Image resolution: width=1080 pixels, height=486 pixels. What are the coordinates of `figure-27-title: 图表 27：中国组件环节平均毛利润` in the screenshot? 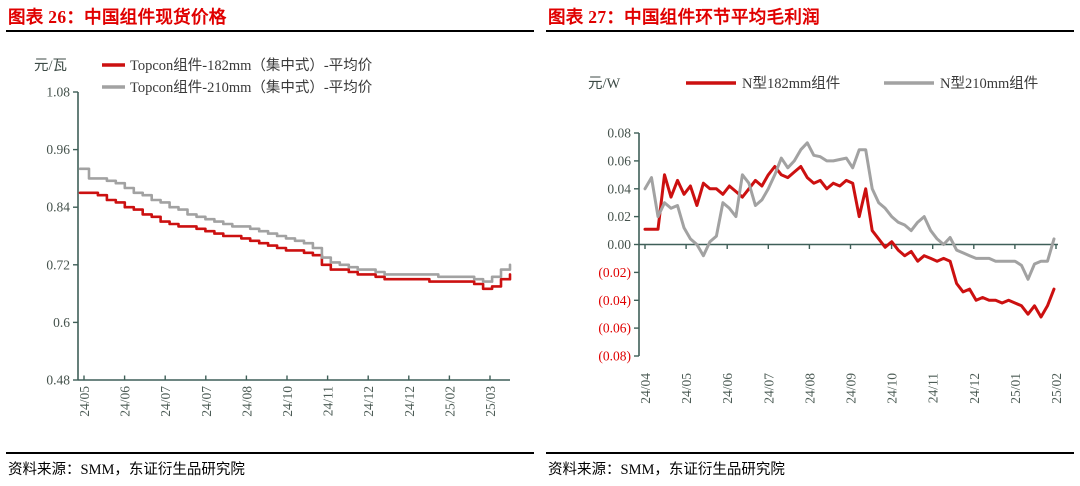 It's located at (810, 16).